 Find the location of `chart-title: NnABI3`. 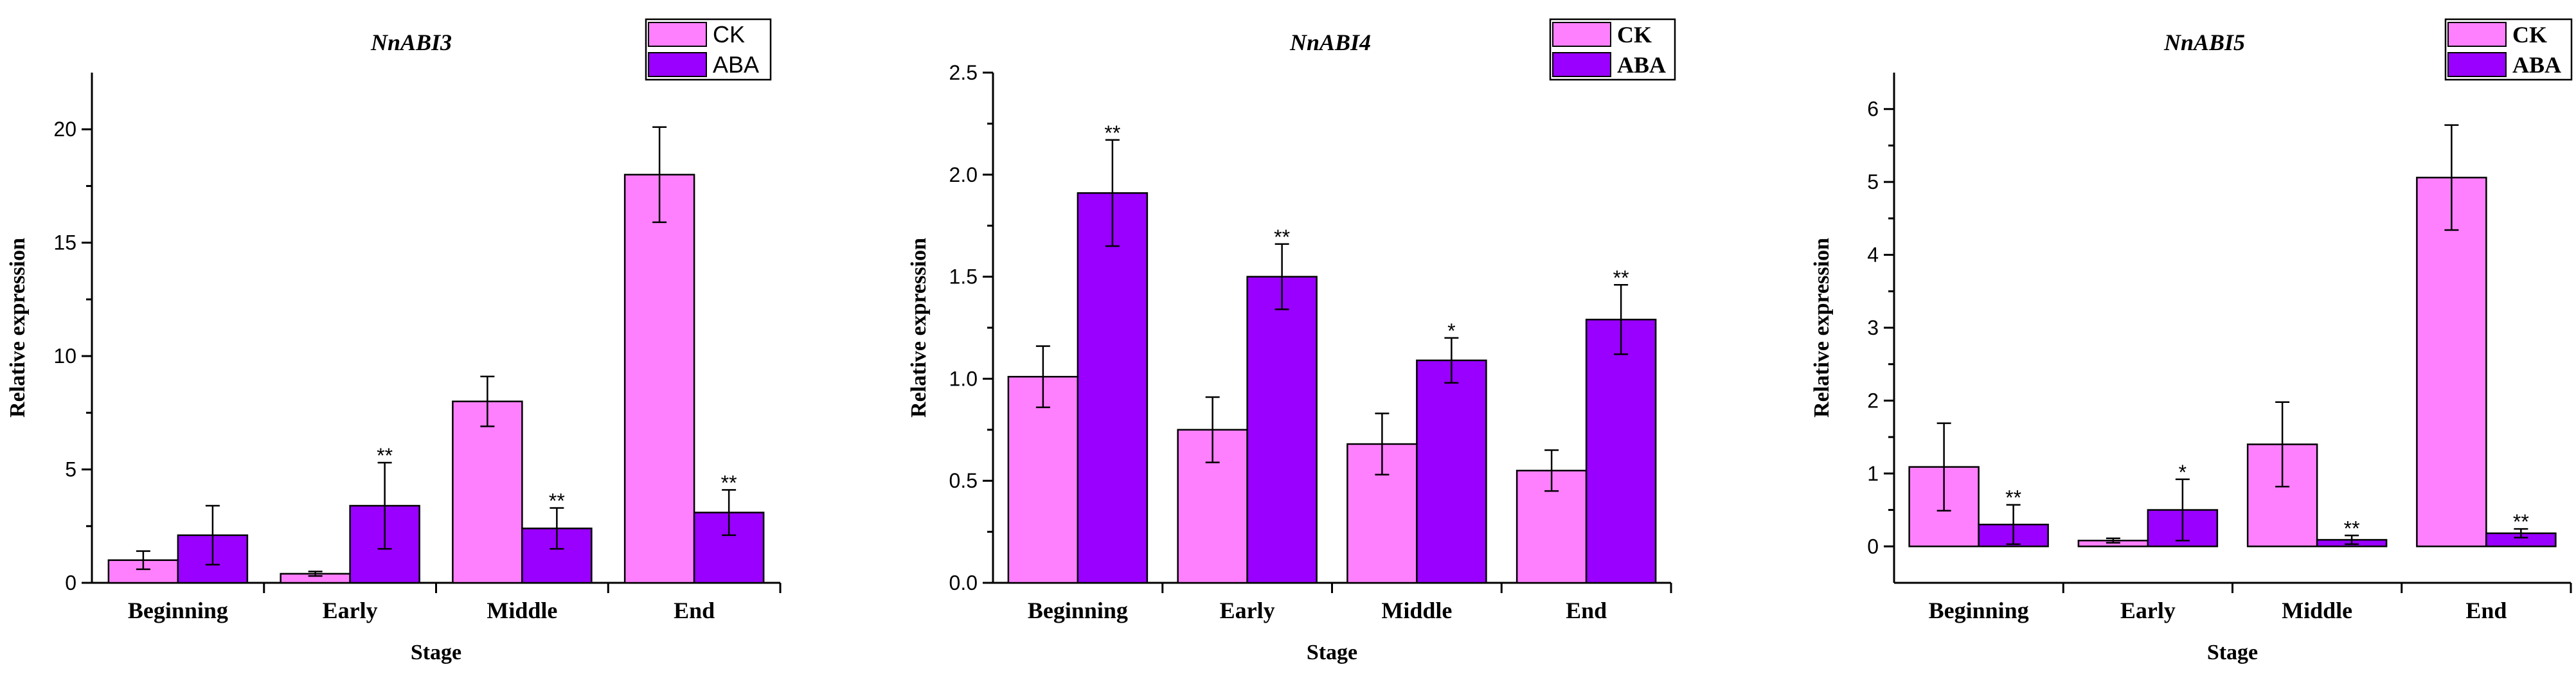

chart-title: NnABI3 is located at coordinates (411, 42).